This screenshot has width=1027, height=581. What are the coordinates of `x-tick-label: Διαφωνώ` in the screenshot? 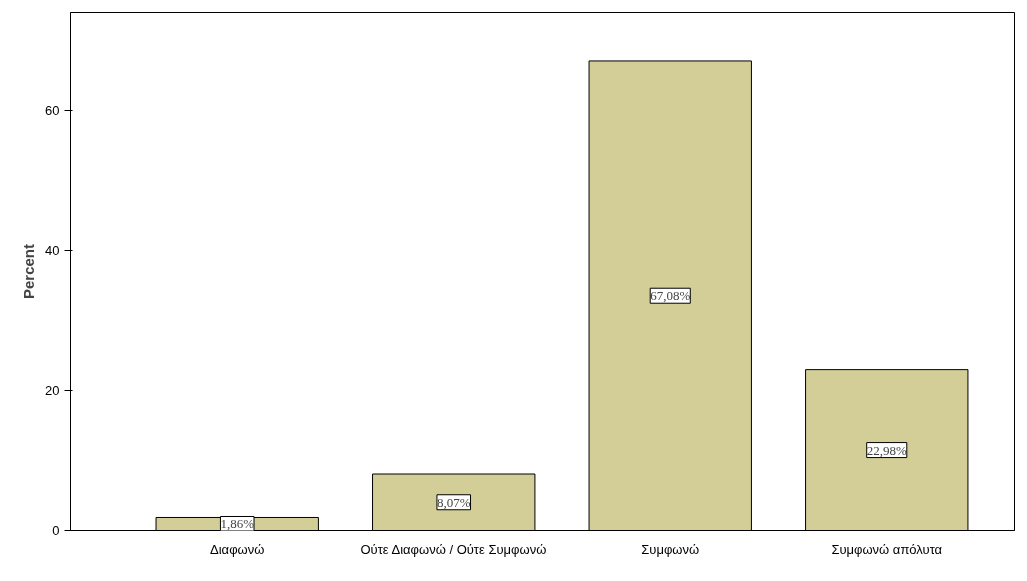 It's located at (237, 549).